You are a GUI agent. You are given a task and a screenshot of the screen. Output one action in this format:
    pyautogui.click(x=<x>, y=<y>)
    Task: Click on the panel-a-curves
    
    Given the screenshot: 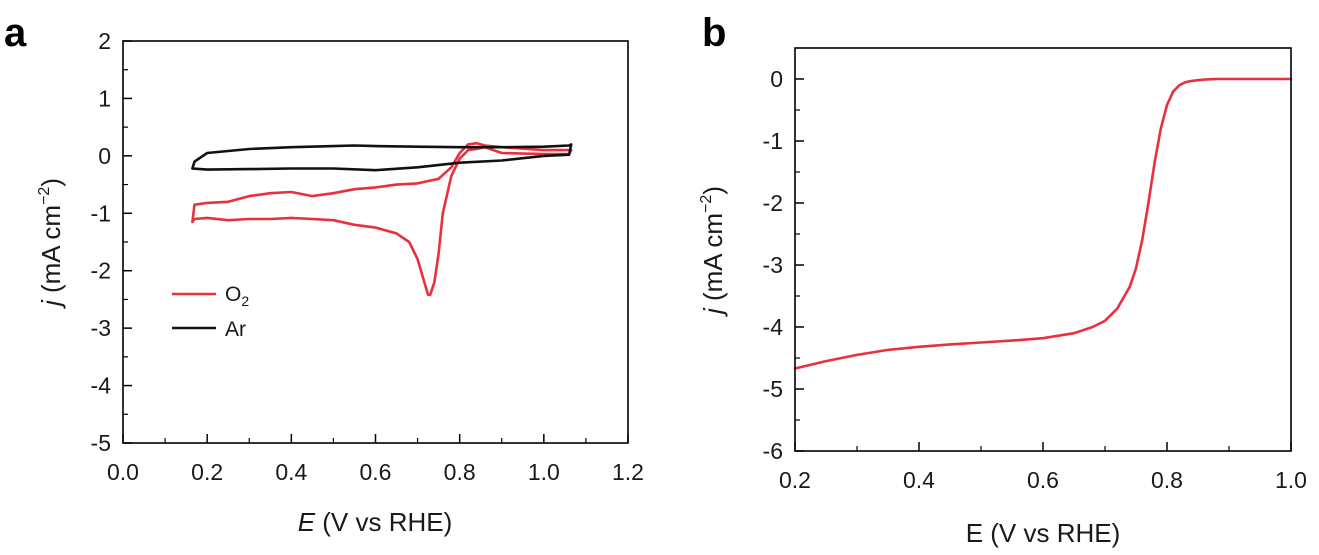 What is the action you would take?
    pyautogui.click(x=382, y=219)
    